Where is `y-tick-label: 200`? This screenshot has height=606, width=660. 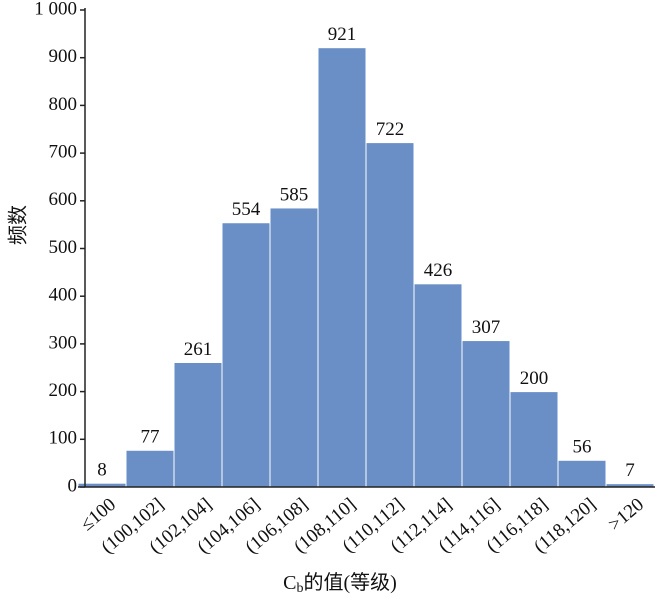
y-tick-label: 200 is located at coordinates (63, 390).